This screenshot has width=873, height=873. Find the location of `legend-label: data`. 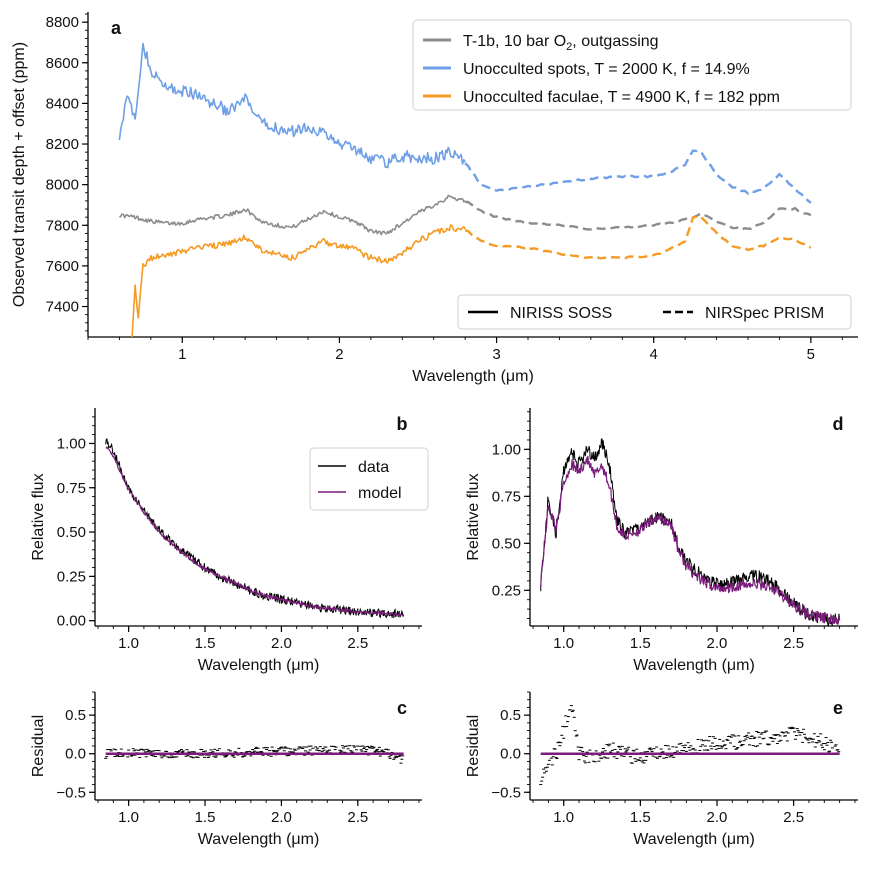

legend-label: data is located at coordinates (373, 467).